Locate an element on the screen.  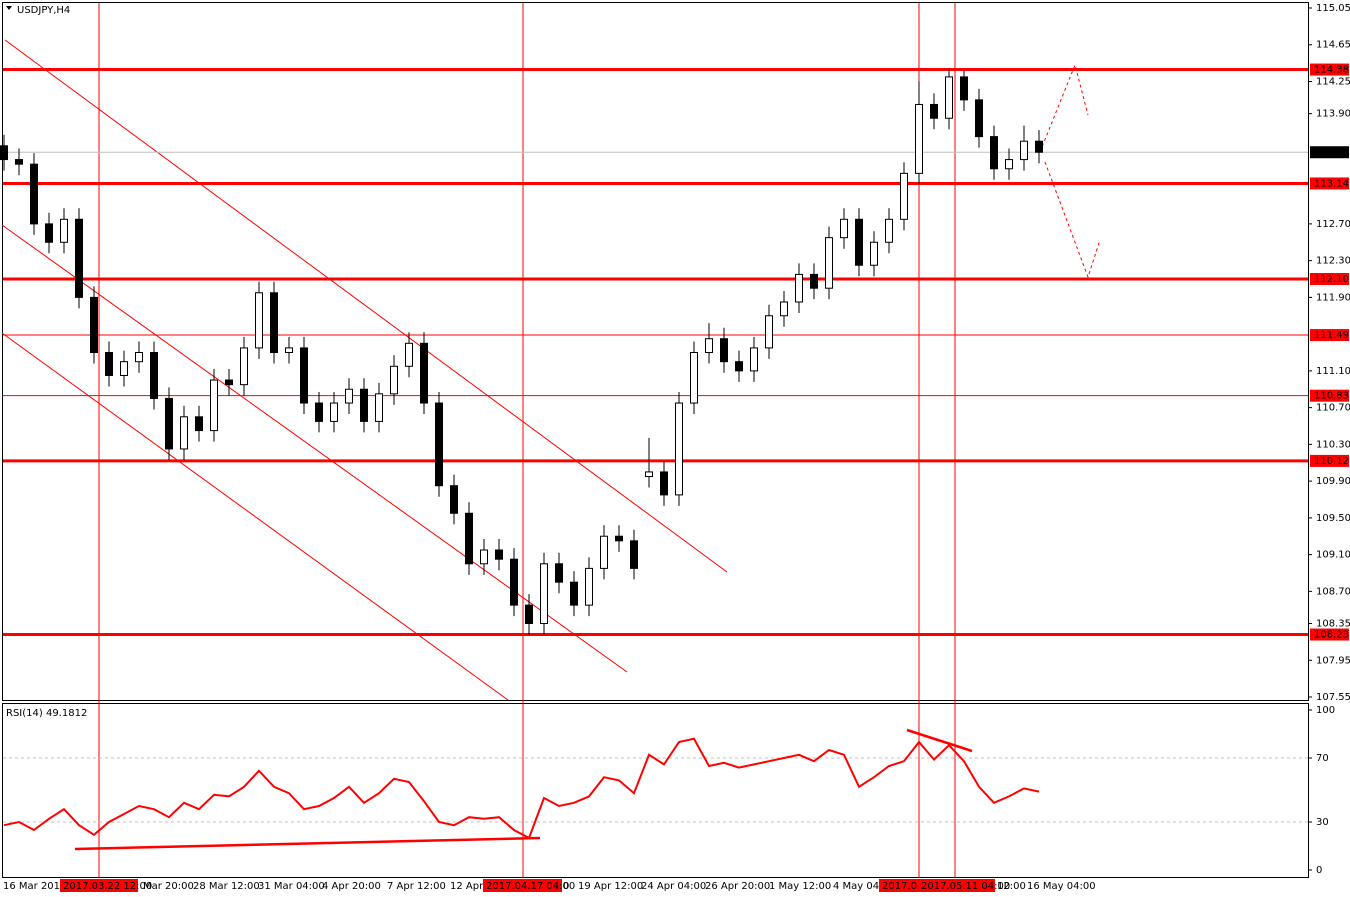
level-label: 110.12 is located at coordinates (1331, 461).